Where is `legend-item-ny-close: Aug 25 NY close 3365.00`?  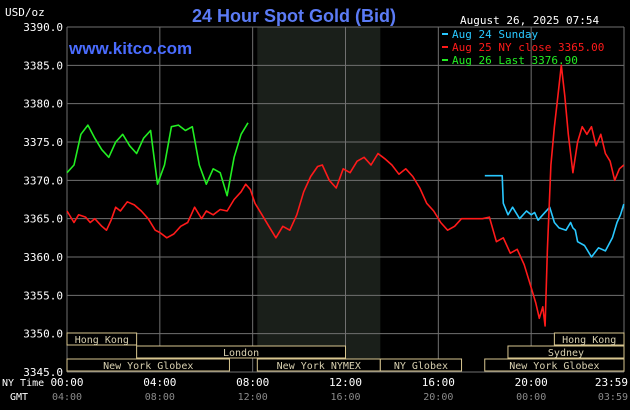 legend-item-ny-close: Aug 25 NY close 3365.00 is located at coordinates (528, 47).